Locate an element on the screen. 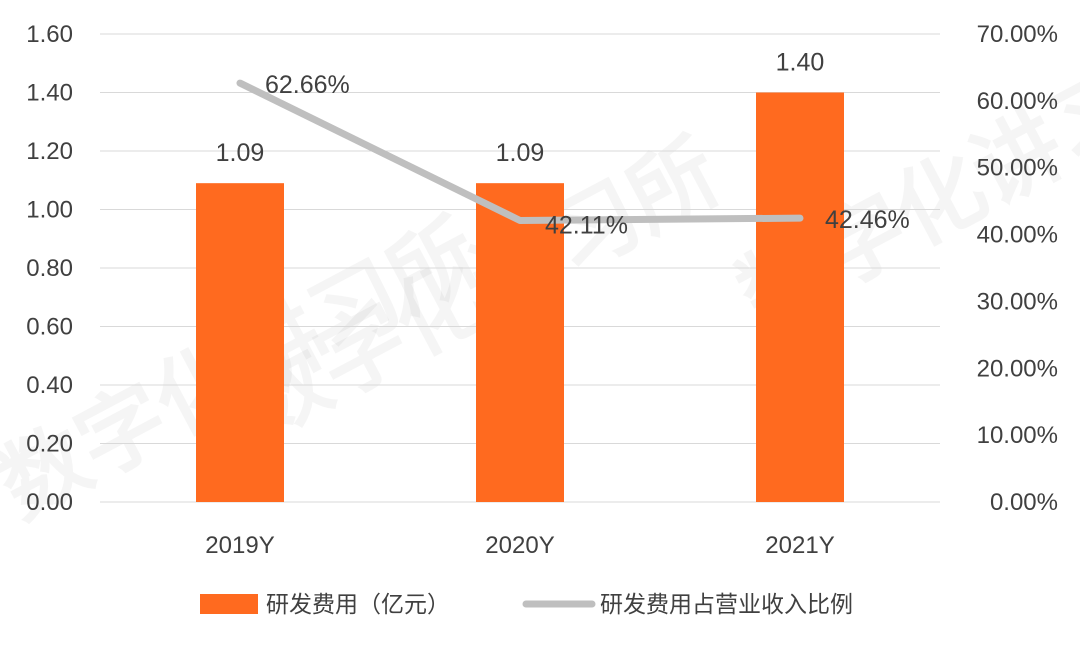  x-tick-label: 2020Y is located at coordinates (519, 545).